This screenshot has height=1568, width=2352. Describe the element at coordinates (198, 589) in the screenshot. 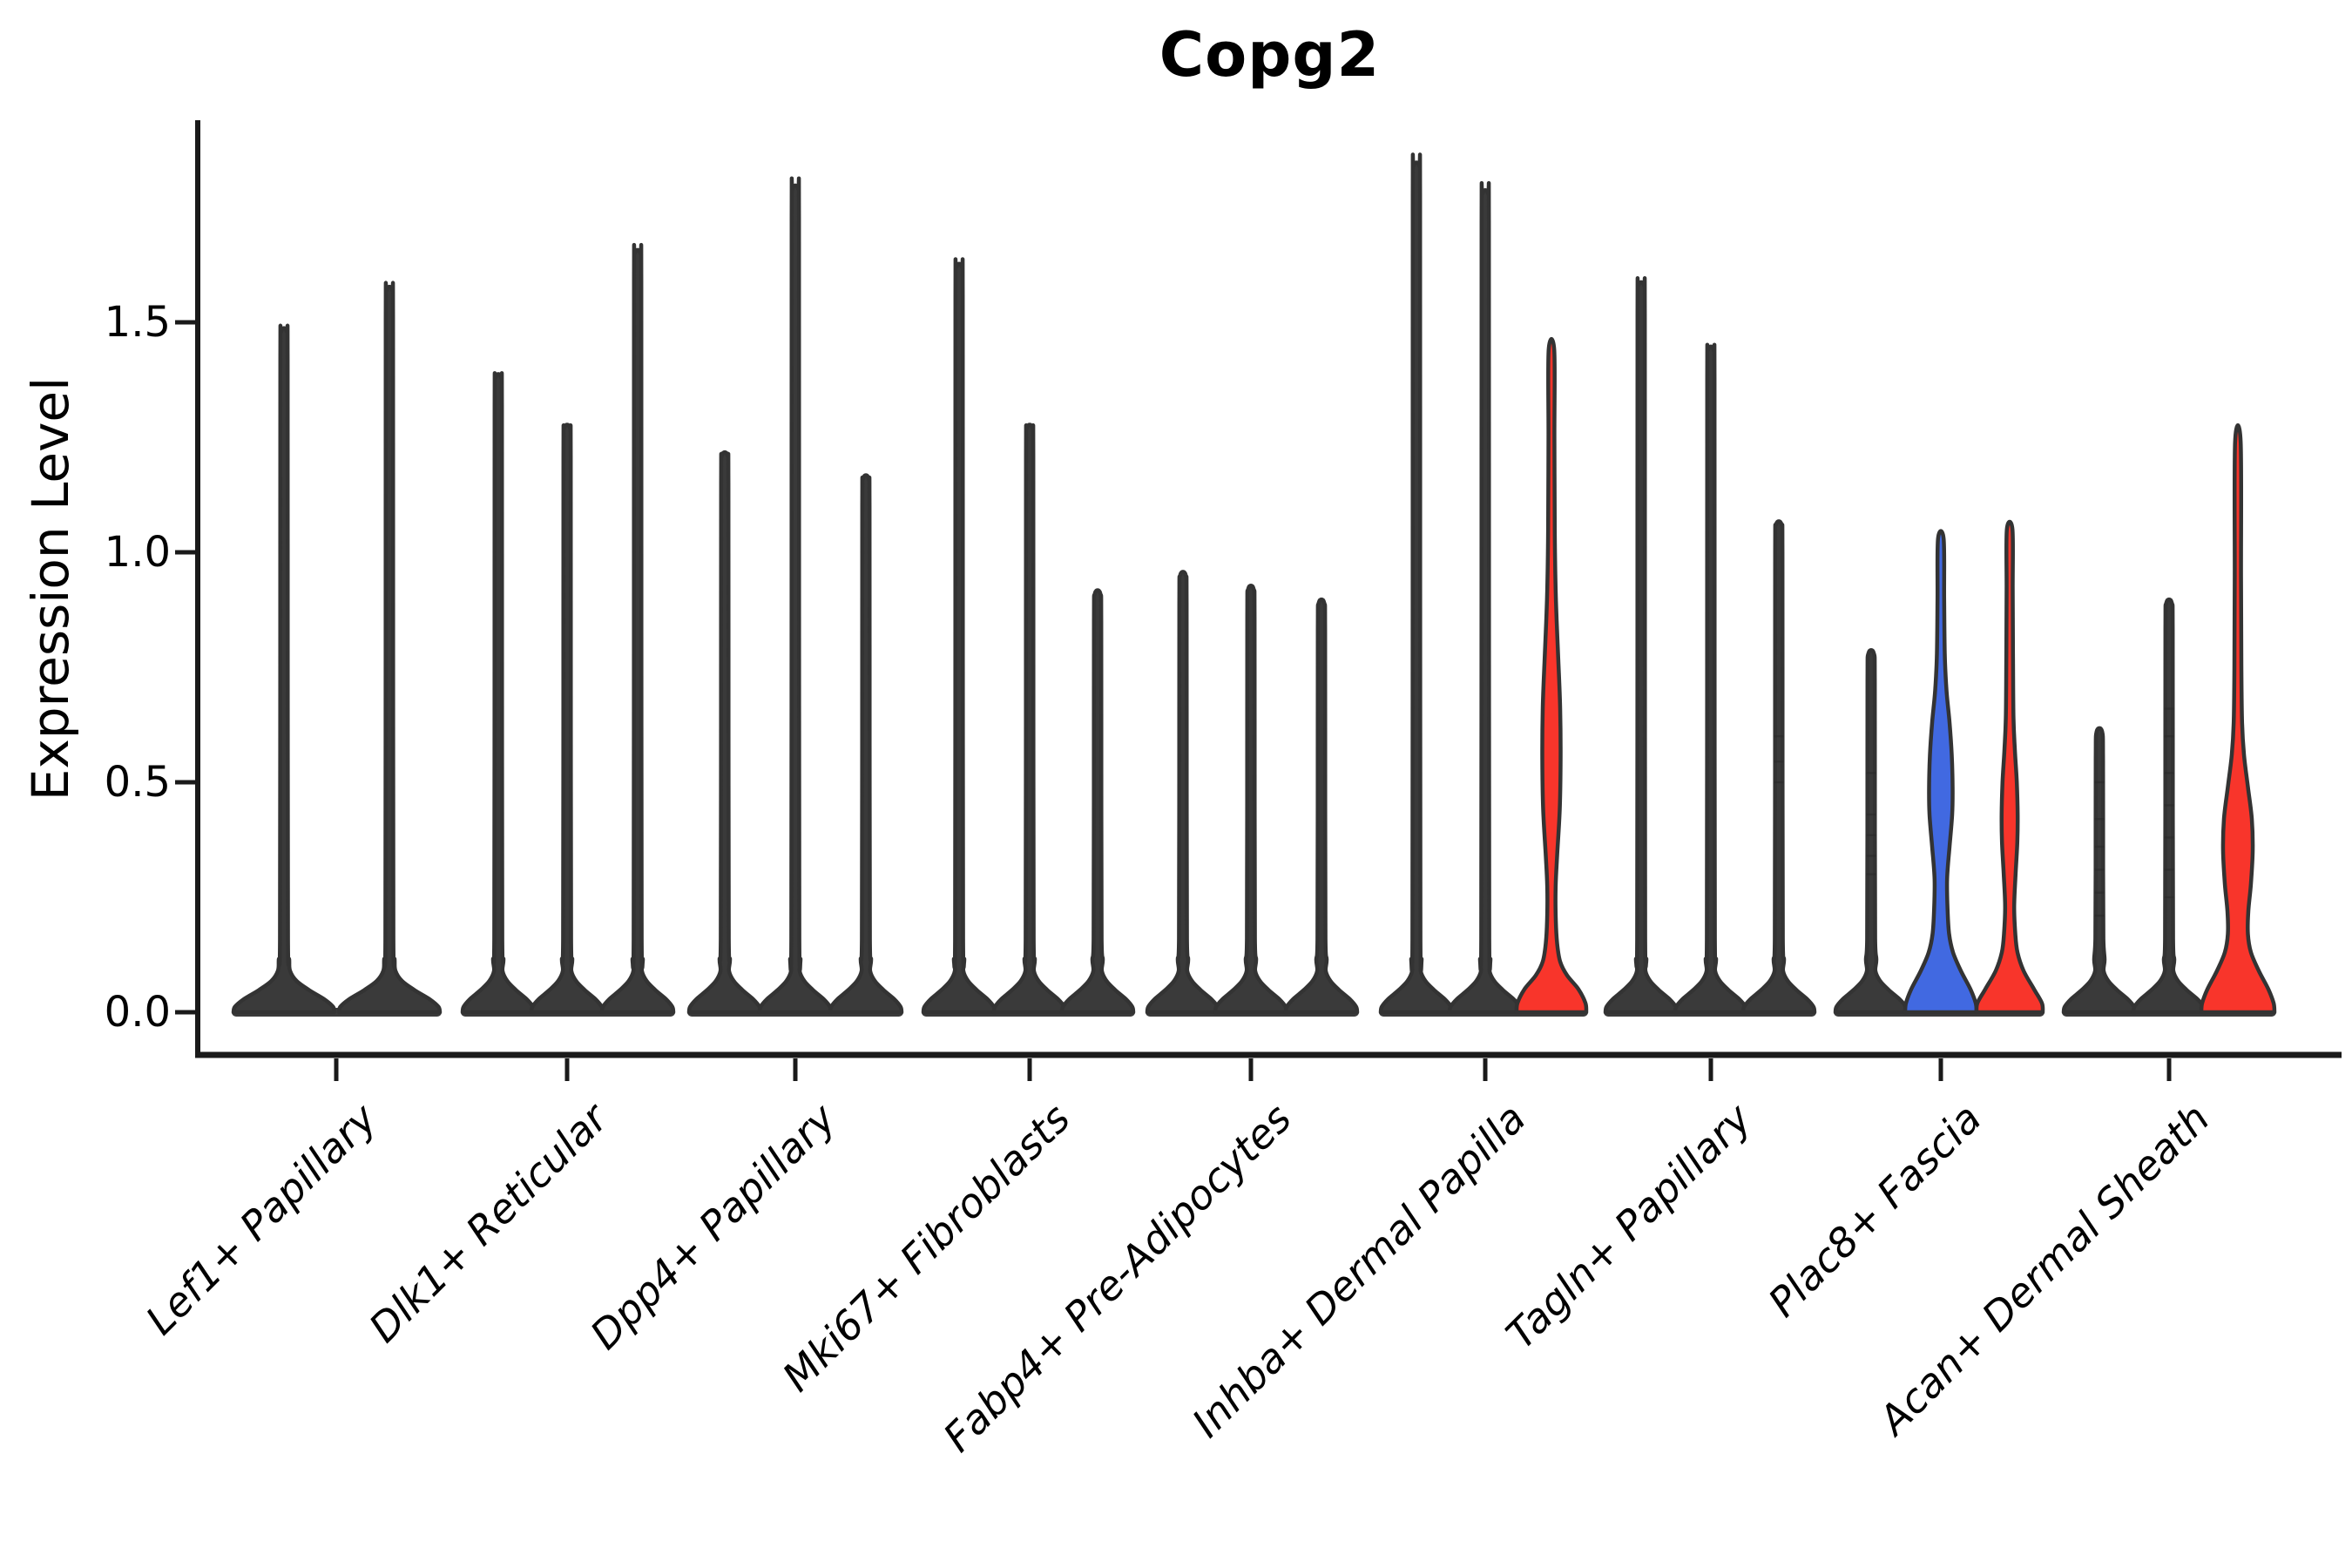

I see `y-axis-spine` at that location.